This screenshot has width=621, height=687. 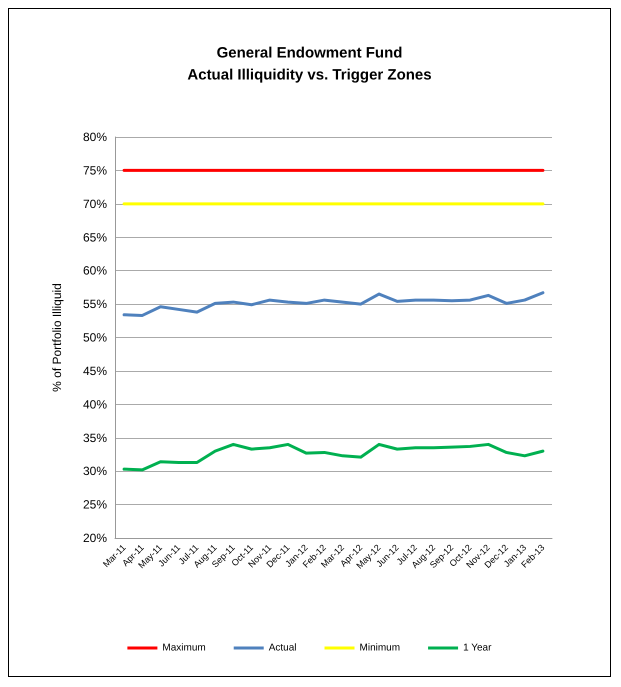 What do you see at coordinates (95, 437) in the screenshot?
I see `y-tick-label: 35%` at bounding box center [95, 437].